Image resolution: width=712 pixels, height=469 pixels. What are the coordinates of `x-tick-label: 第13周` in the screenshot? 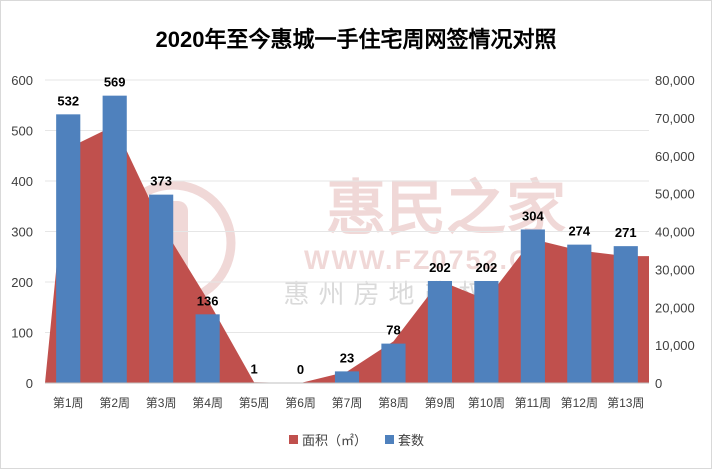 It's located at (625, 403).